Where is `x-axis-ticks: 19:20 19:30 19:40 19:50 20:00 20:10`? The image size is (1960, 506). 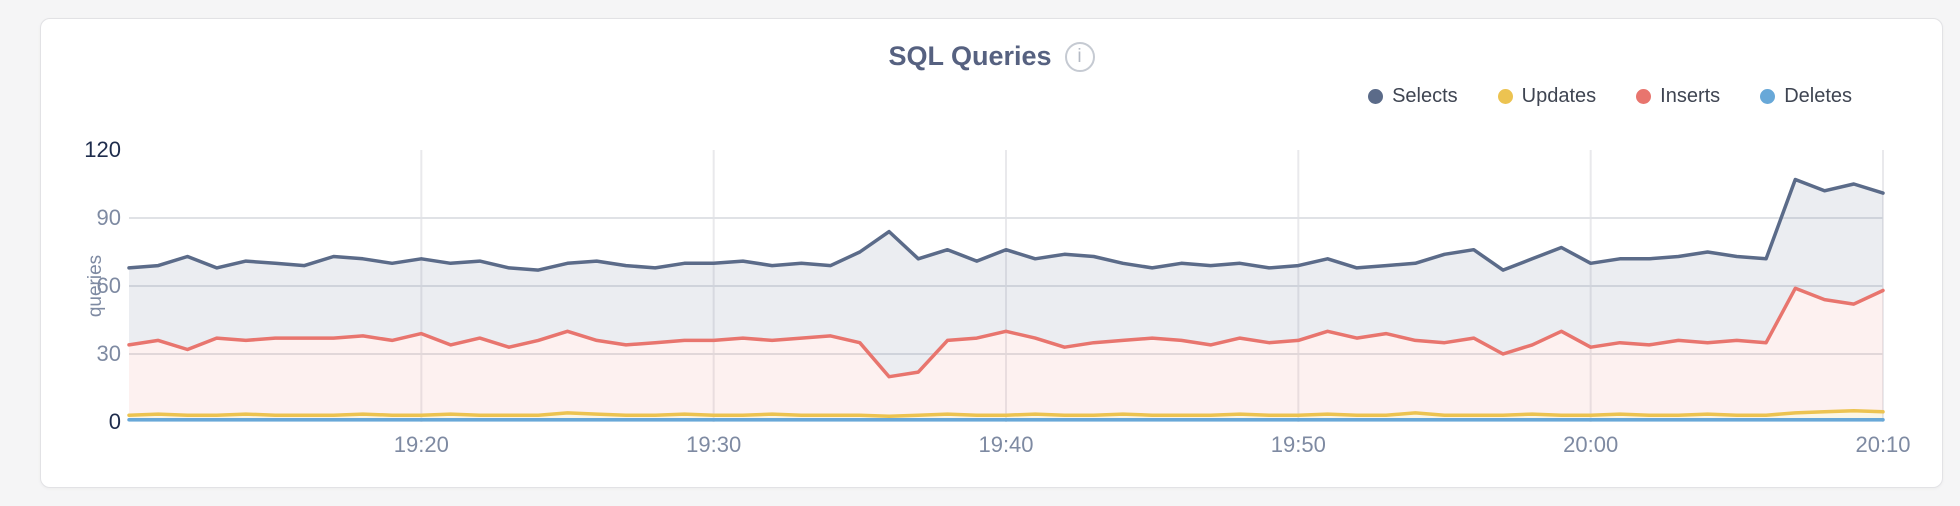 x-axis-ticks: 19:20 19:30 19:40 19:50 20:00 20:10 is located at coordinates (1020, 447).